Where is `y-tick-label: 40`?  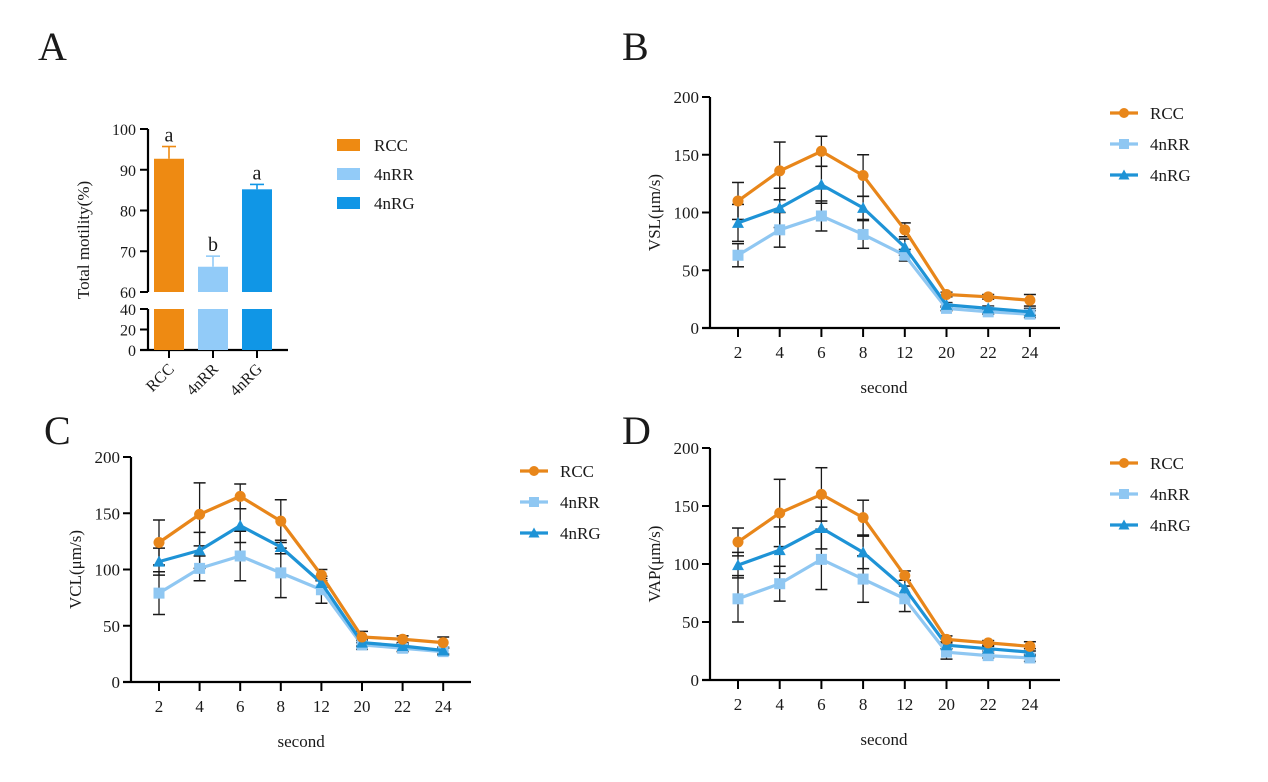
y-tick-label: 40 is located at coordinates (128, 310).